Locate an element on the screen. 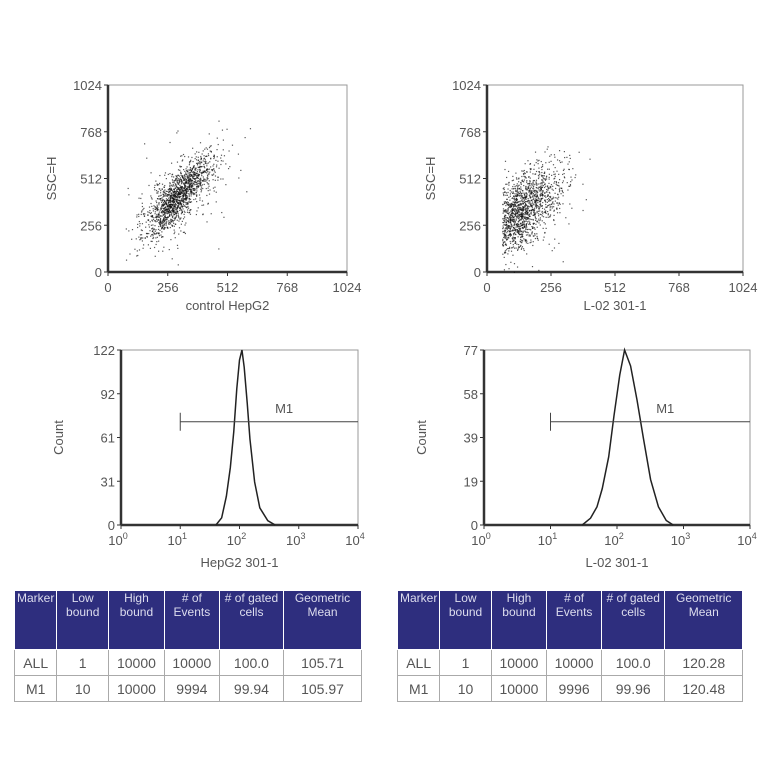 The width and height of the screenshot is (764, 764). y-tick-label: 58 is located at coordinates (471, 394).